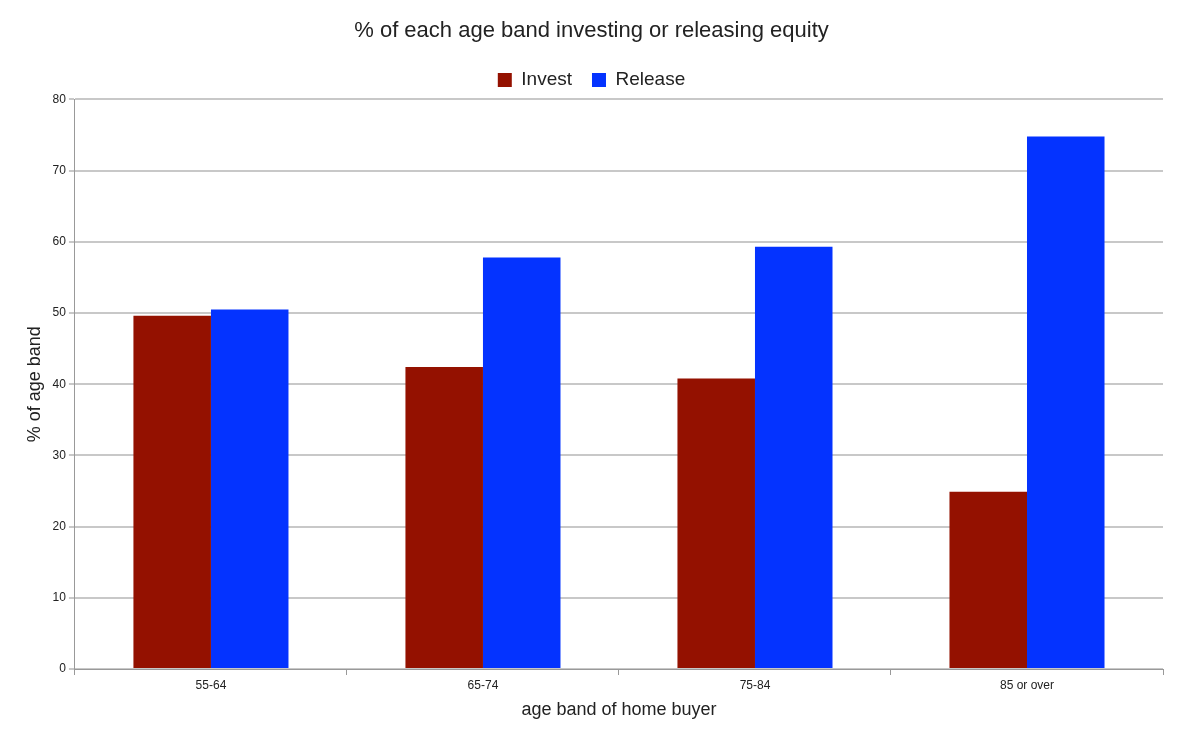 This screenshot has height=735, width=1203. Describe the element at coordinates (619, 709) in the screenshot. I see `x-axis-title: age band of home buyer` at that location.